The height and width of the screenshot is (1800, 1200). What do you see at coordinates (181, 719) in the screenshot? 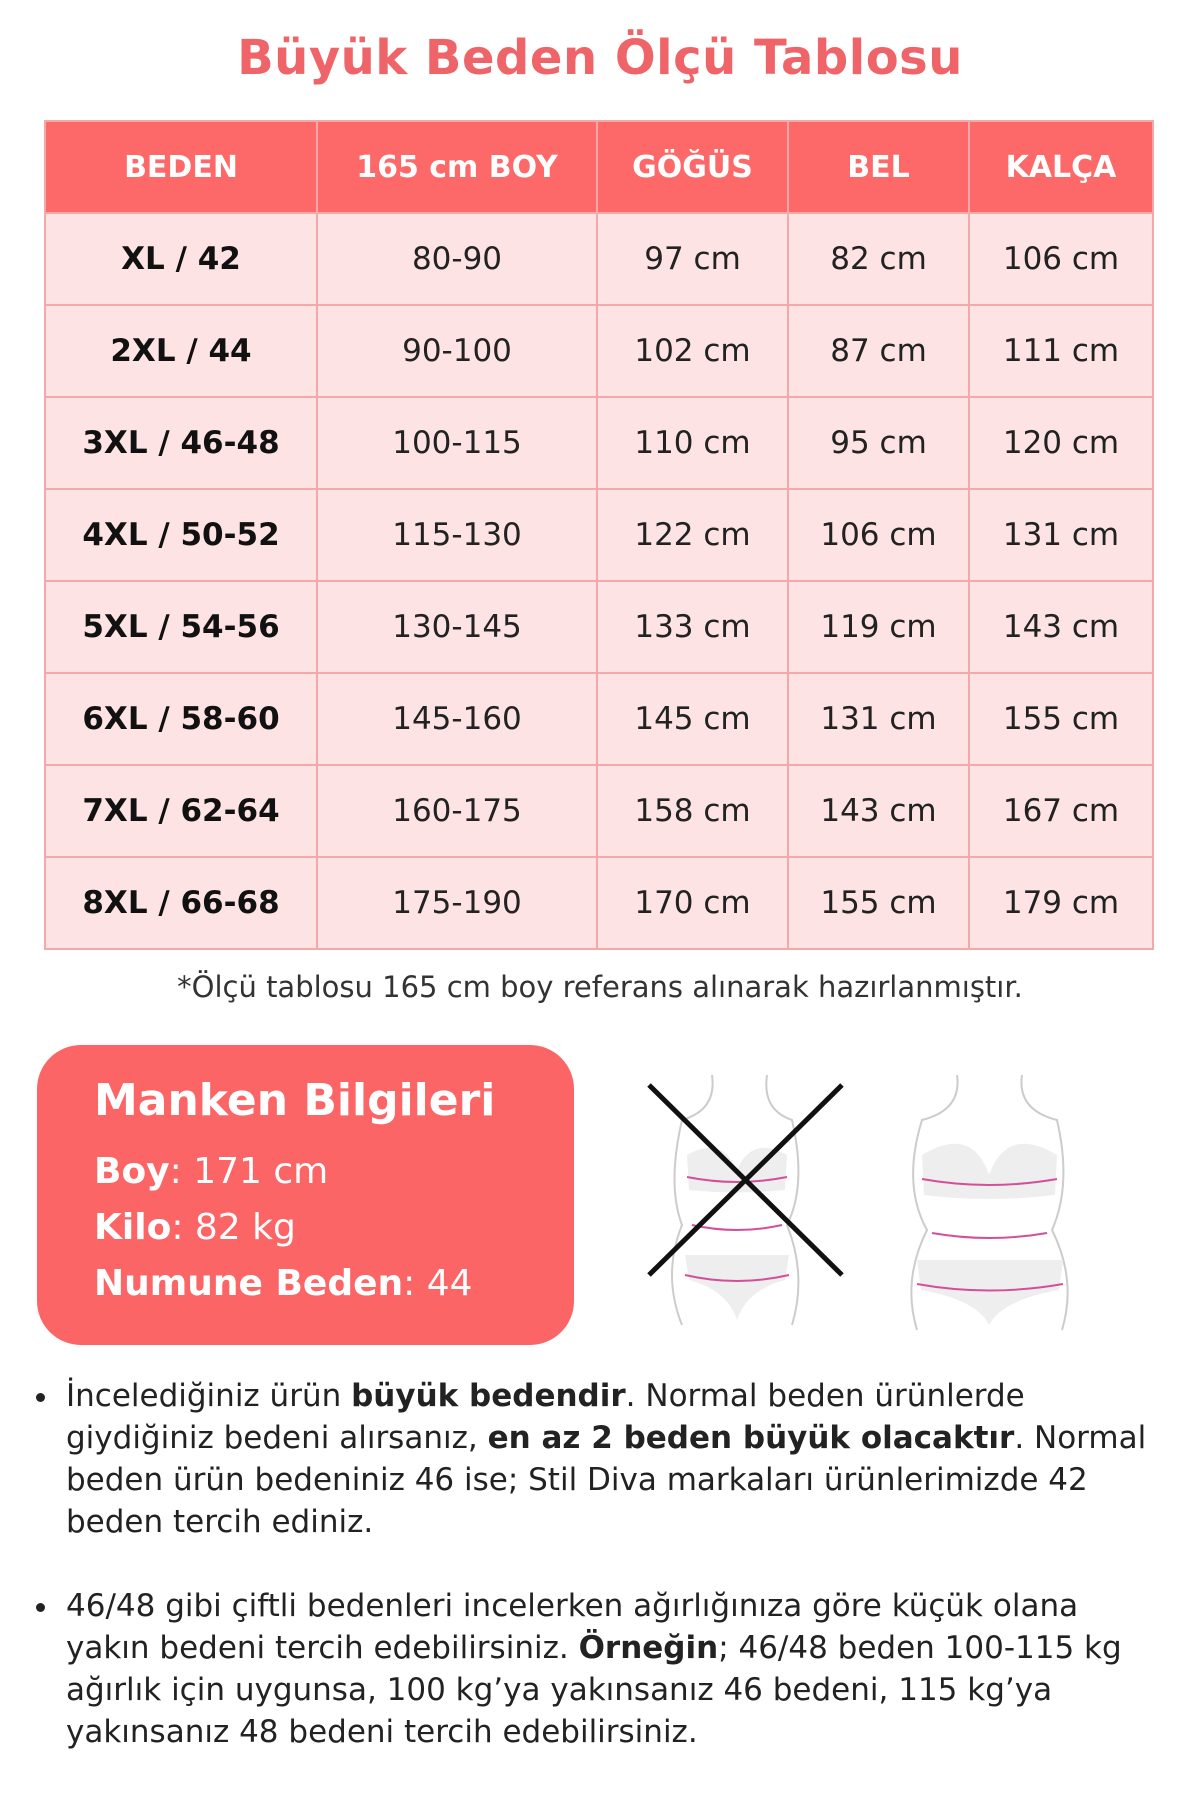
I see `size-cell: 6XL / 58-60` at bounding box center [181, 719].